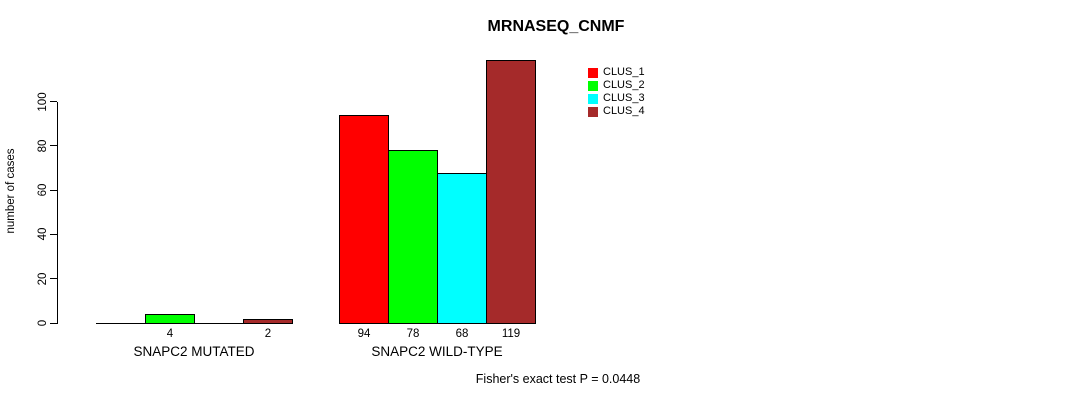 The image size is (1090, 400). I want to click on y-tick-label: 60, so click(43, 190).